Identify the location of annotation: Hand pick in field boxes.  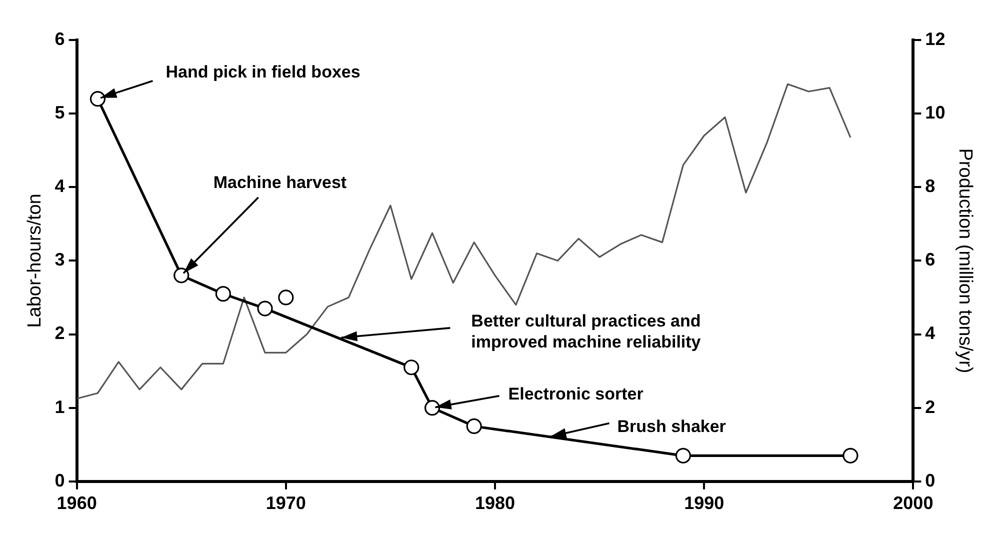
(263, 72).